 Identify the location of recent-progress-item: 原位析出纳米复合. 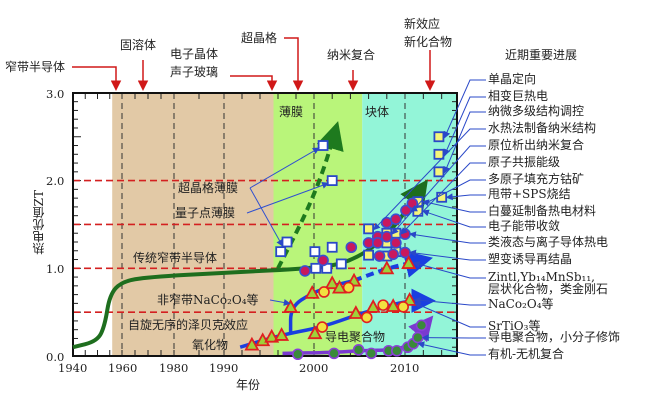
(536, 145).